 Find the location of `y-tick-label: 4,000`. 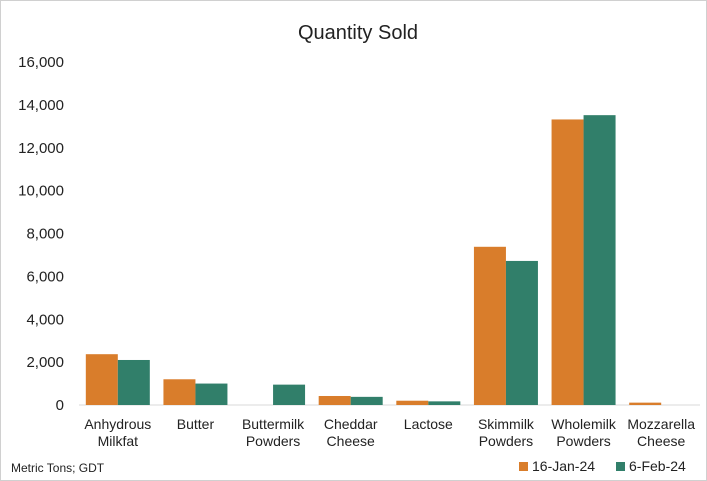

y-tick-label: 4,000 is located at coordinates (45, 319).